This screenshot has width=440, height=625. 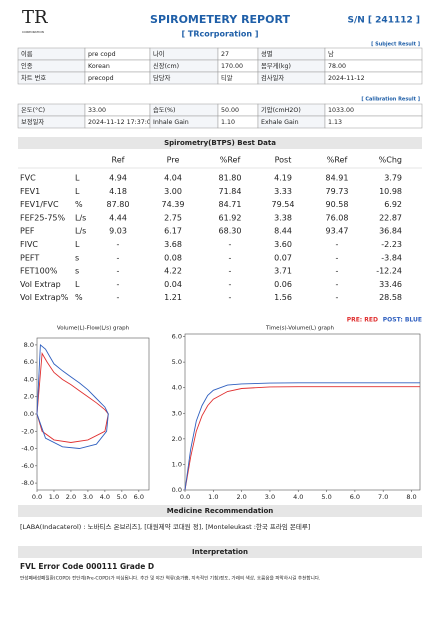 What do you see at coordinates (77, 257) in the screenshot?
I see `row-unit: s` at bounding box center [77, 257].